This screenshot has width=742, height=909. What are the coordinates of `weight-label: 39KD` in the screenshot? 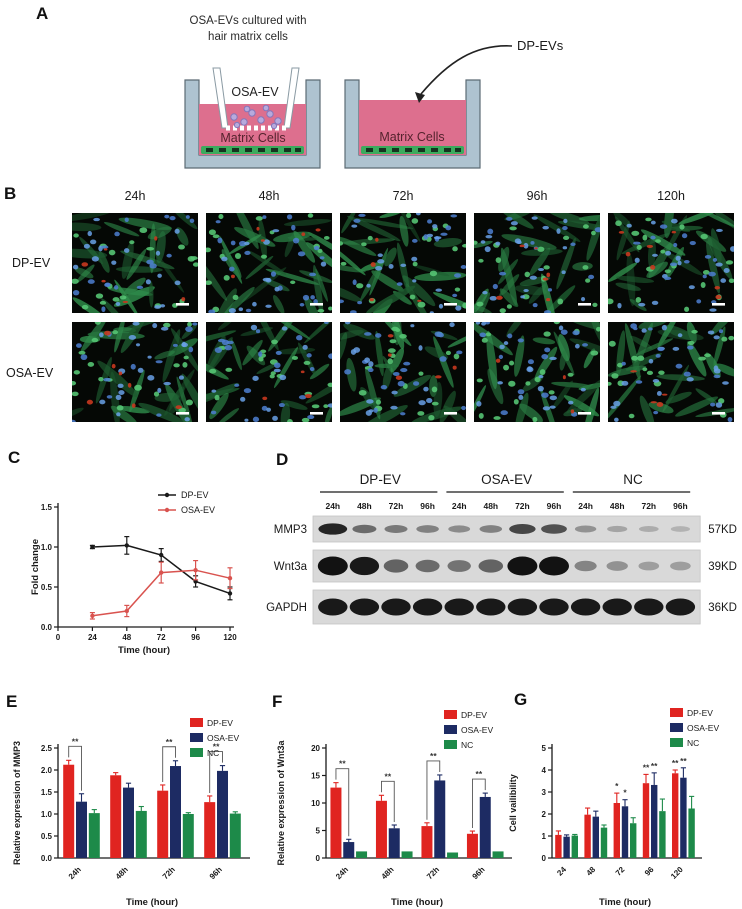 It's located at (722, 567).